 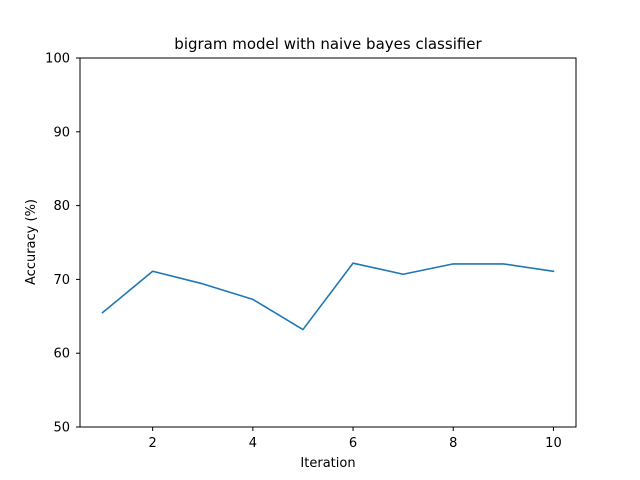 I want to click on x-tick-label: 4, so click(x=253, y=443).